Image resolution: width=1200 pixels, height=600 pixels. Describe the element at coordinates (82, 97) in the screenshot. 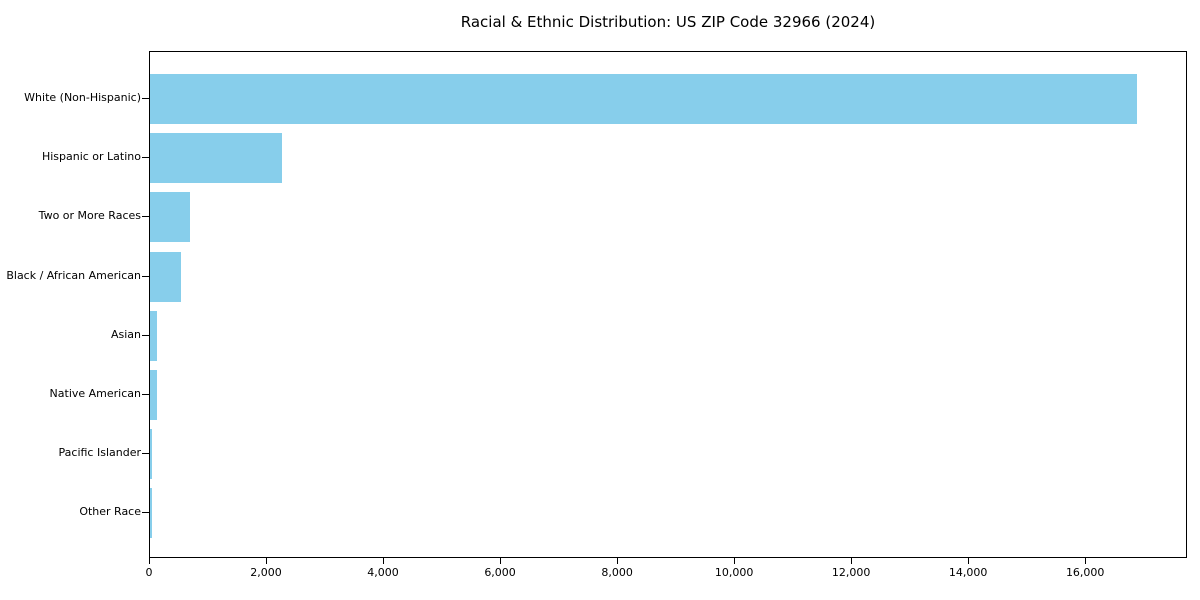

I see `y-axis-label: White (Non-Hispanic)` at that location.